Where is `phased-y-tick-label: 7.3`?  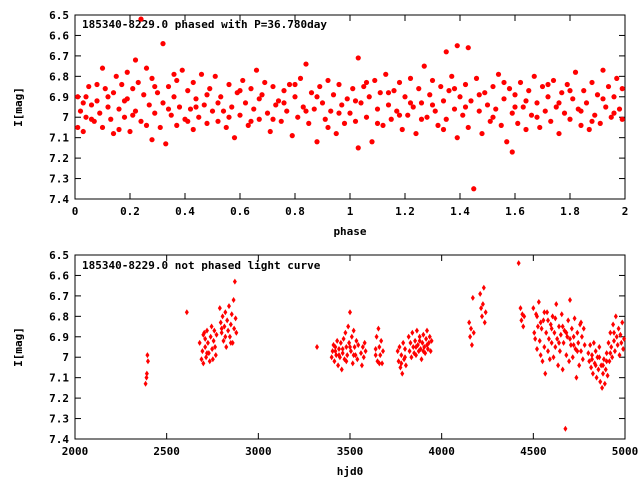
phased-y-tick-label: 7.3 is located at coordinates (59, 179).